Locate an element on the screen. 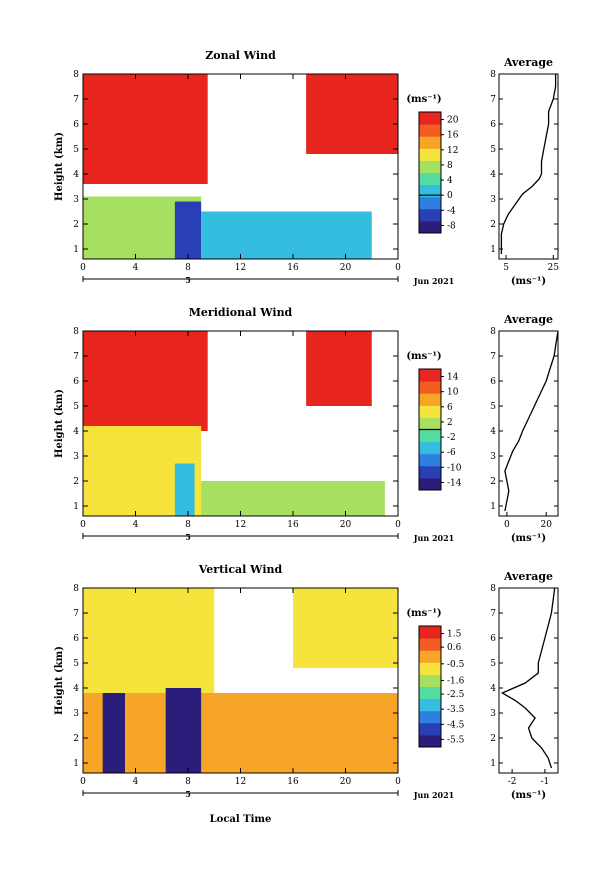 Image resolution: width=610 pixels, height=873 pixels. x-tick-label: 4 is located at coordinates (136, 525).